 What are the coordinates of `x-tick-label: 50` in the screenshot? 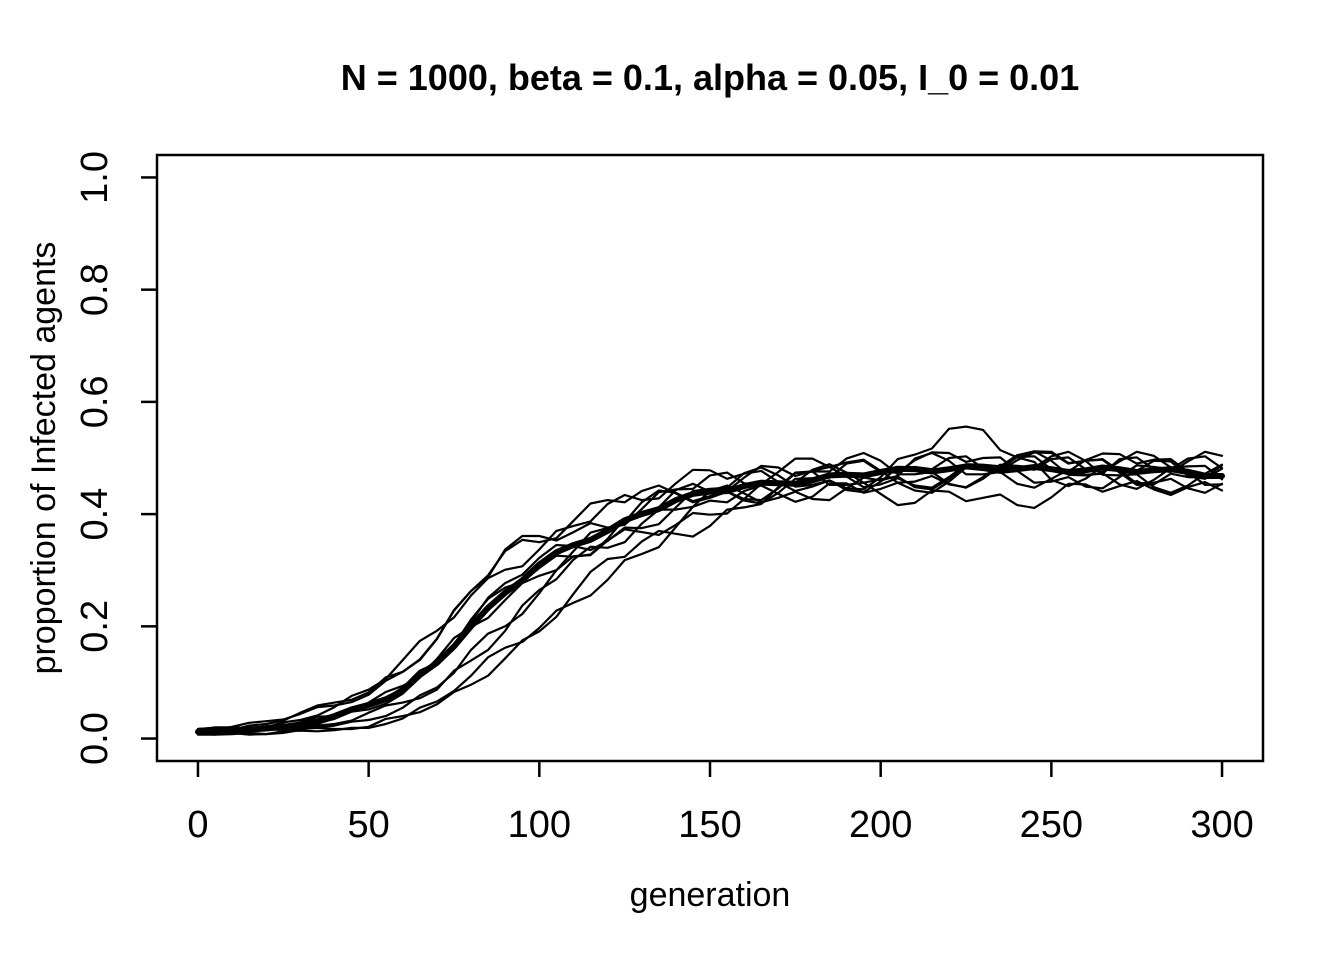 It's located at (369, 825).